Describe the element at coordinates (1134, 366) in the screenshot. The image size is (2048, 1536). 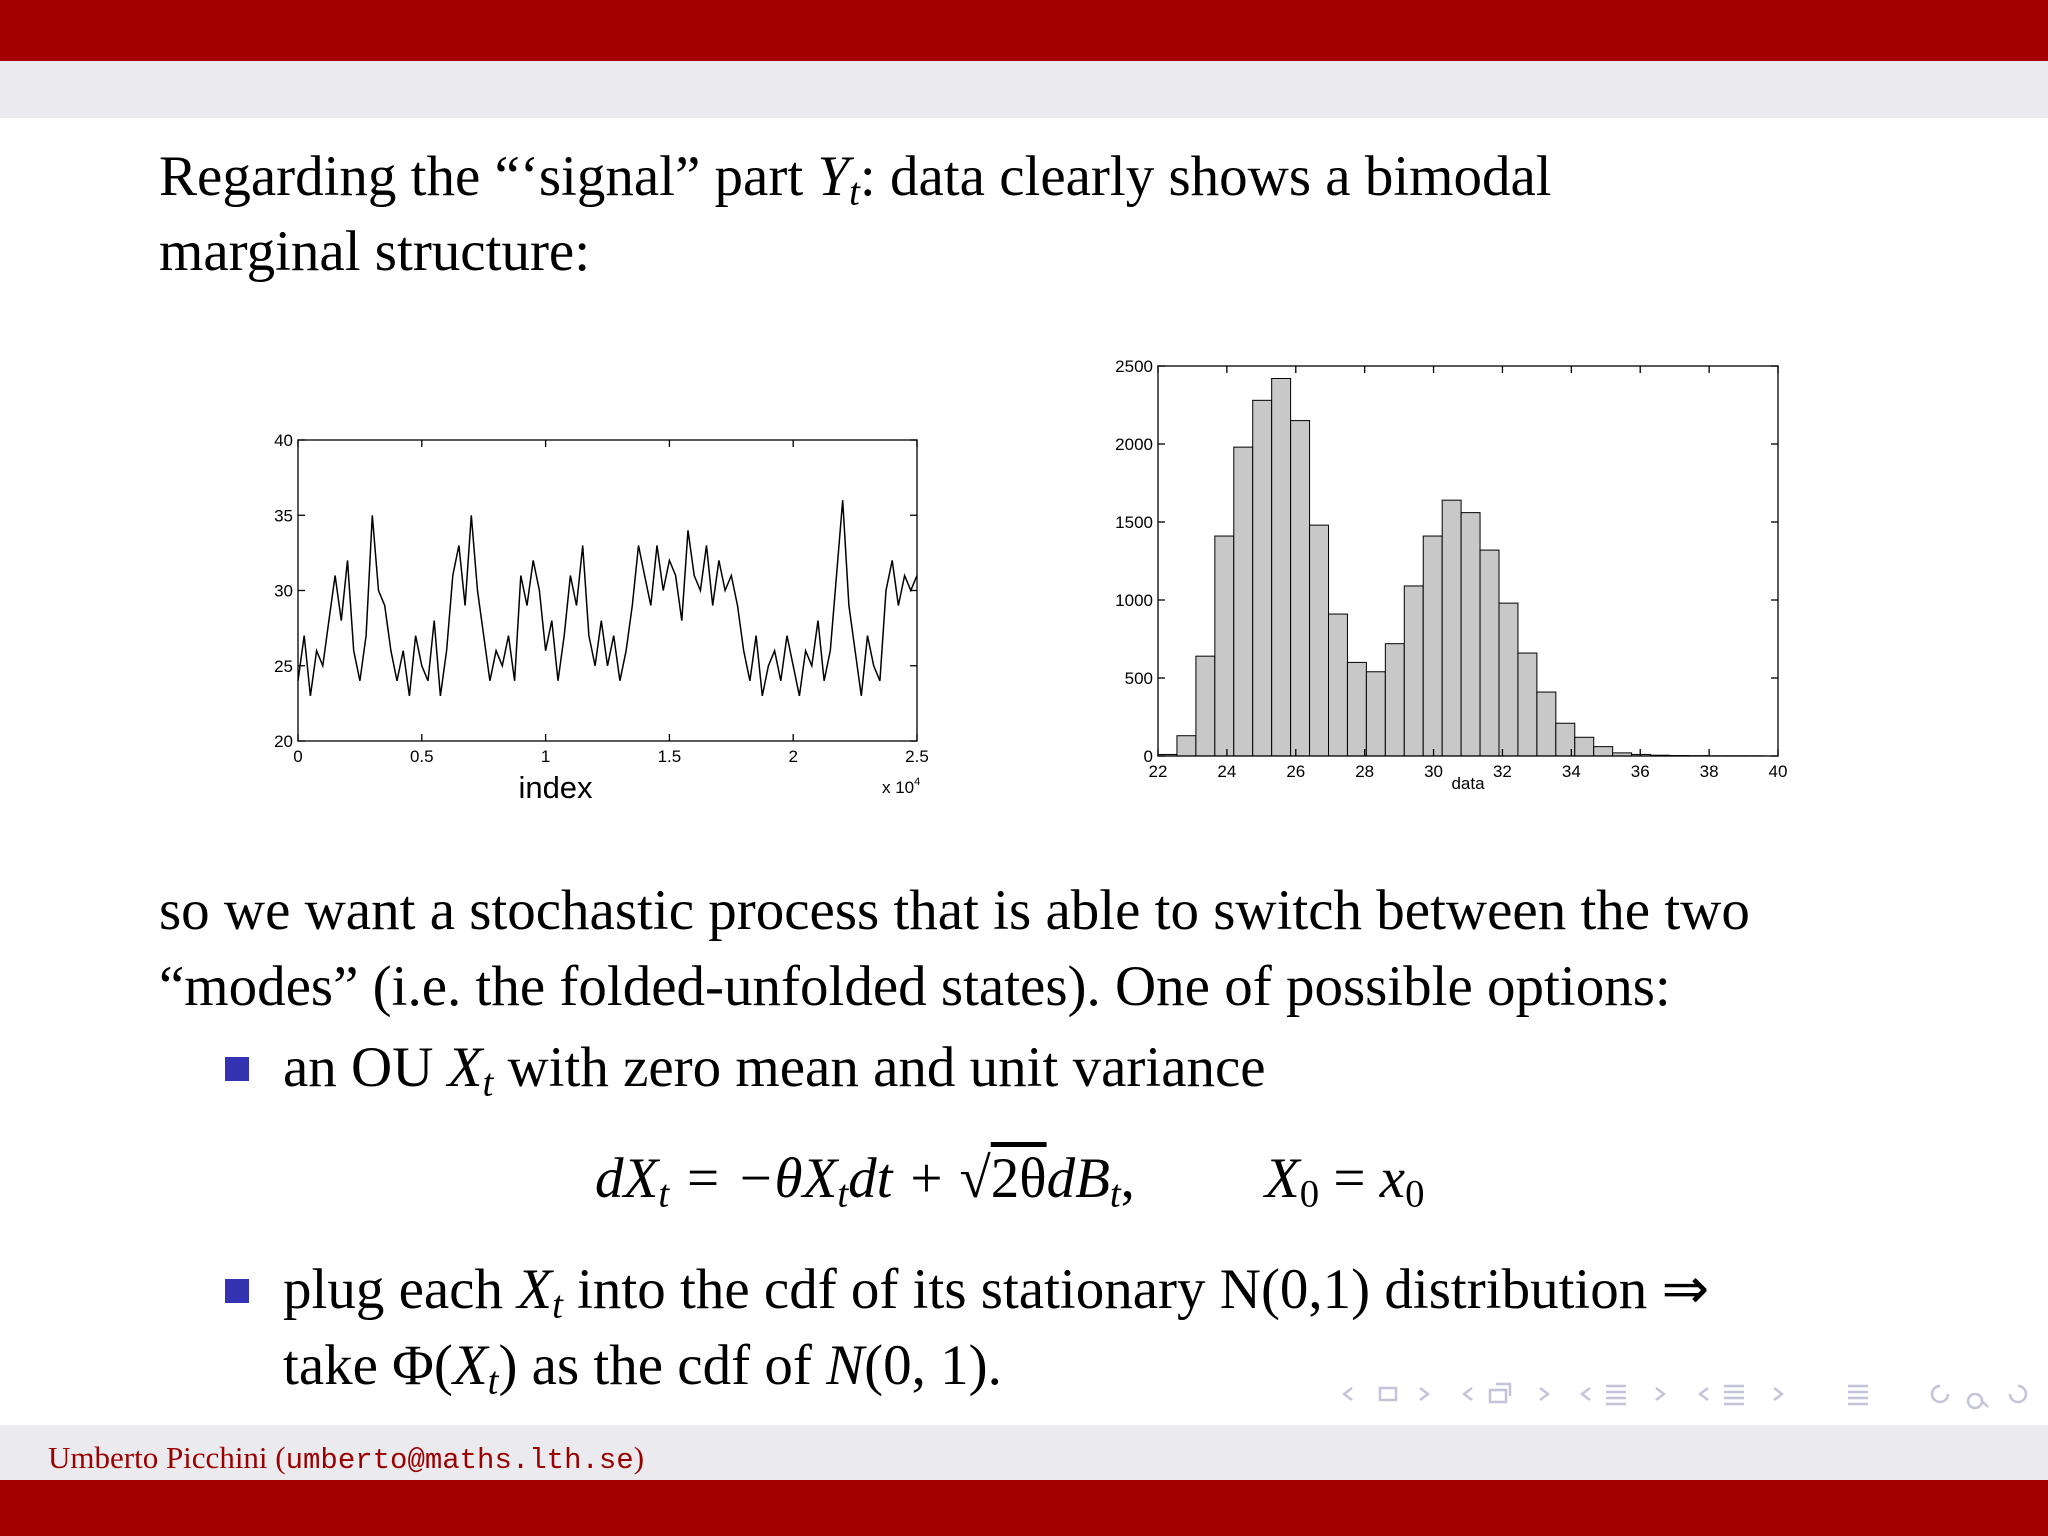
I see `y-tick-label: 2500` at that location.